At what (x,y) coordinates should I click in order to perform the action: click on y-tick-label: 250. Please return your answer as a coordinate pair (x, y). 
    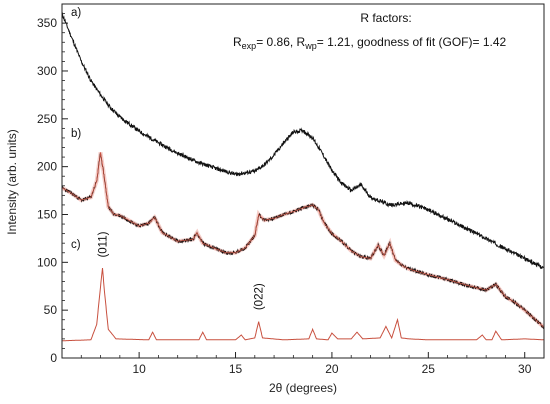
    Looking at the image, I should click on (47, 119).